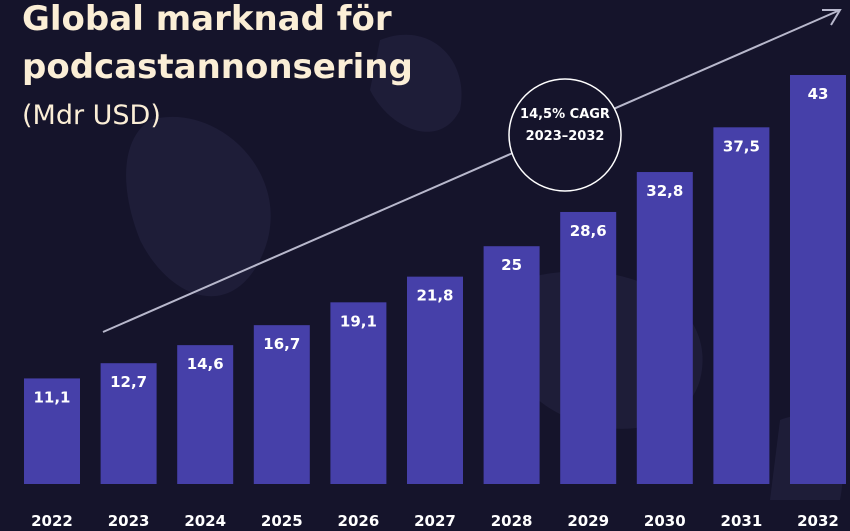  I want to click on value-label: 19,1, so click(358, 321).